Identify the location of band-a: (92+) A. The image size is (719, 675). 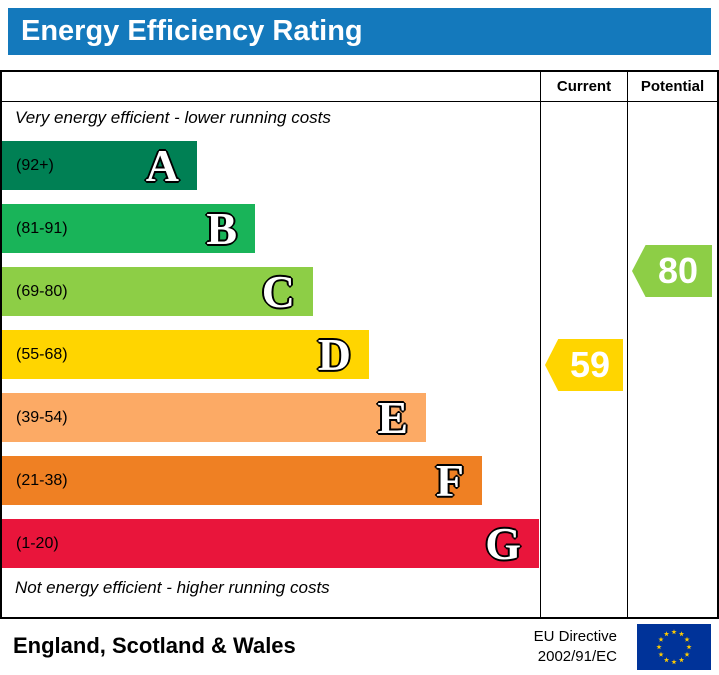
(99, 165).